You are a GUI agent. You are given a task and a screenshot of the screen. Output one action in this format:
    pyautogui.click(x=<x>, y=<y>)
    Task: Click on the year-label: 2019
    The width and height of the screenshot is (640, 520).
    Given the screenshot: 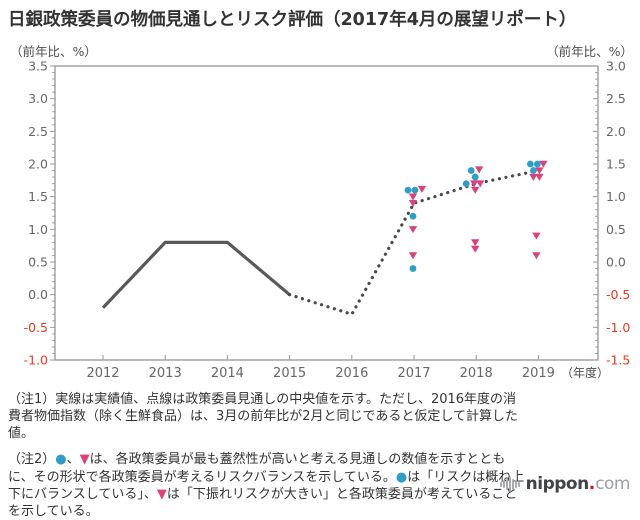 What is the action you would take?
    pyautogui.click(x=538, y=373)
    